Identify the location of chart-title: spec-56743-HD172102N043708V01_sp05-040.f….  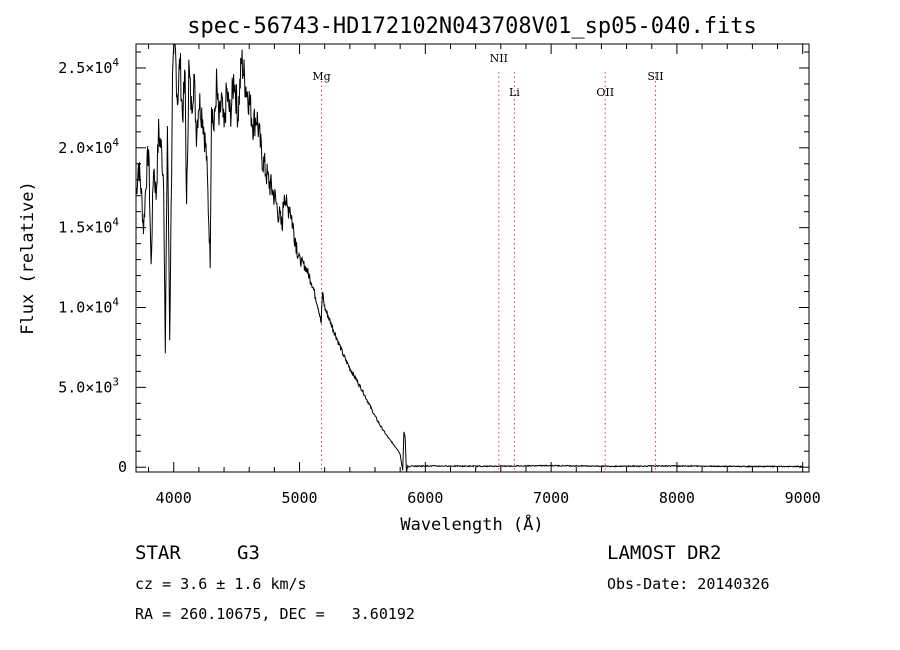
(472, 26).